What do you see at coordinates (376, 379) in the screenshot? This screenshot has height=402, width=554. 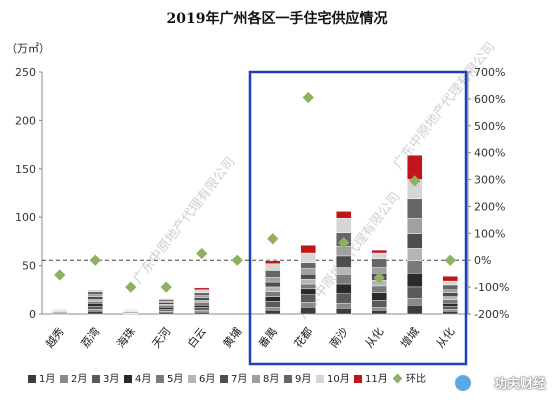 I see `legend-label: 11月` at bounding box center [376, 379].